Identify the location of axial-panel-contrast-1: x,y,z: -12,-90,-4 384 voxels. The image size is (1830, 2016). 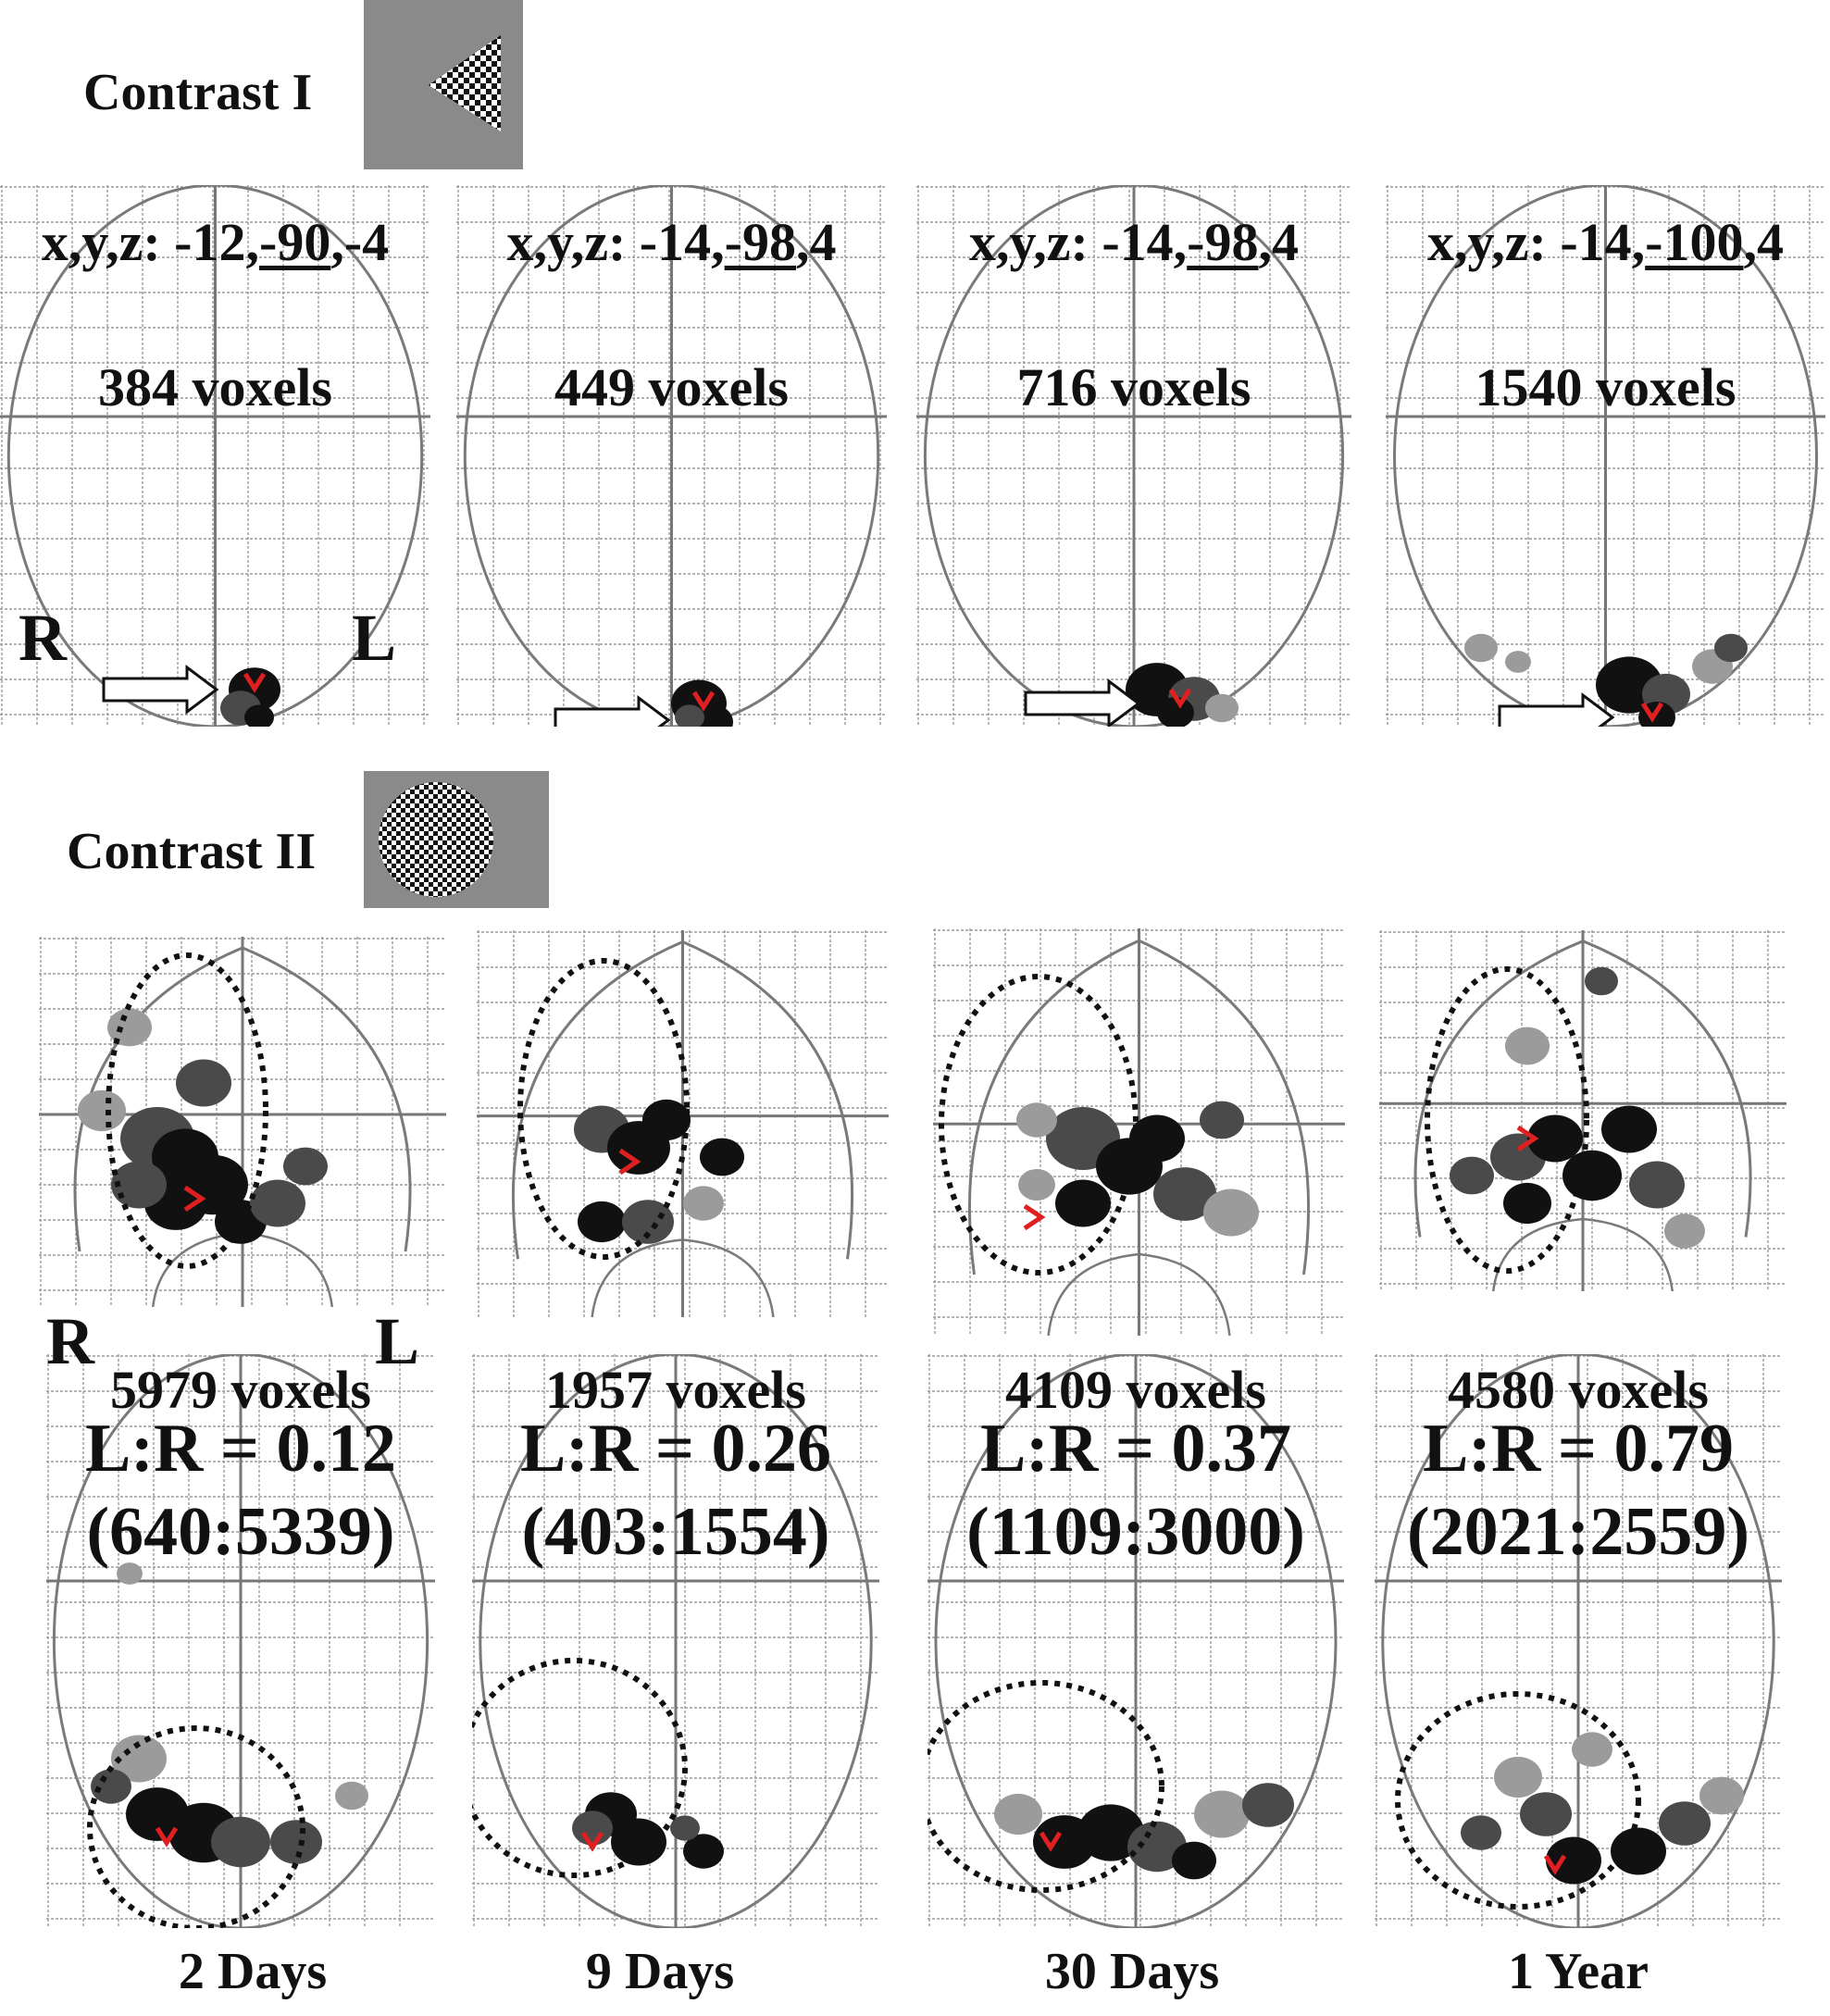
(215, 456).